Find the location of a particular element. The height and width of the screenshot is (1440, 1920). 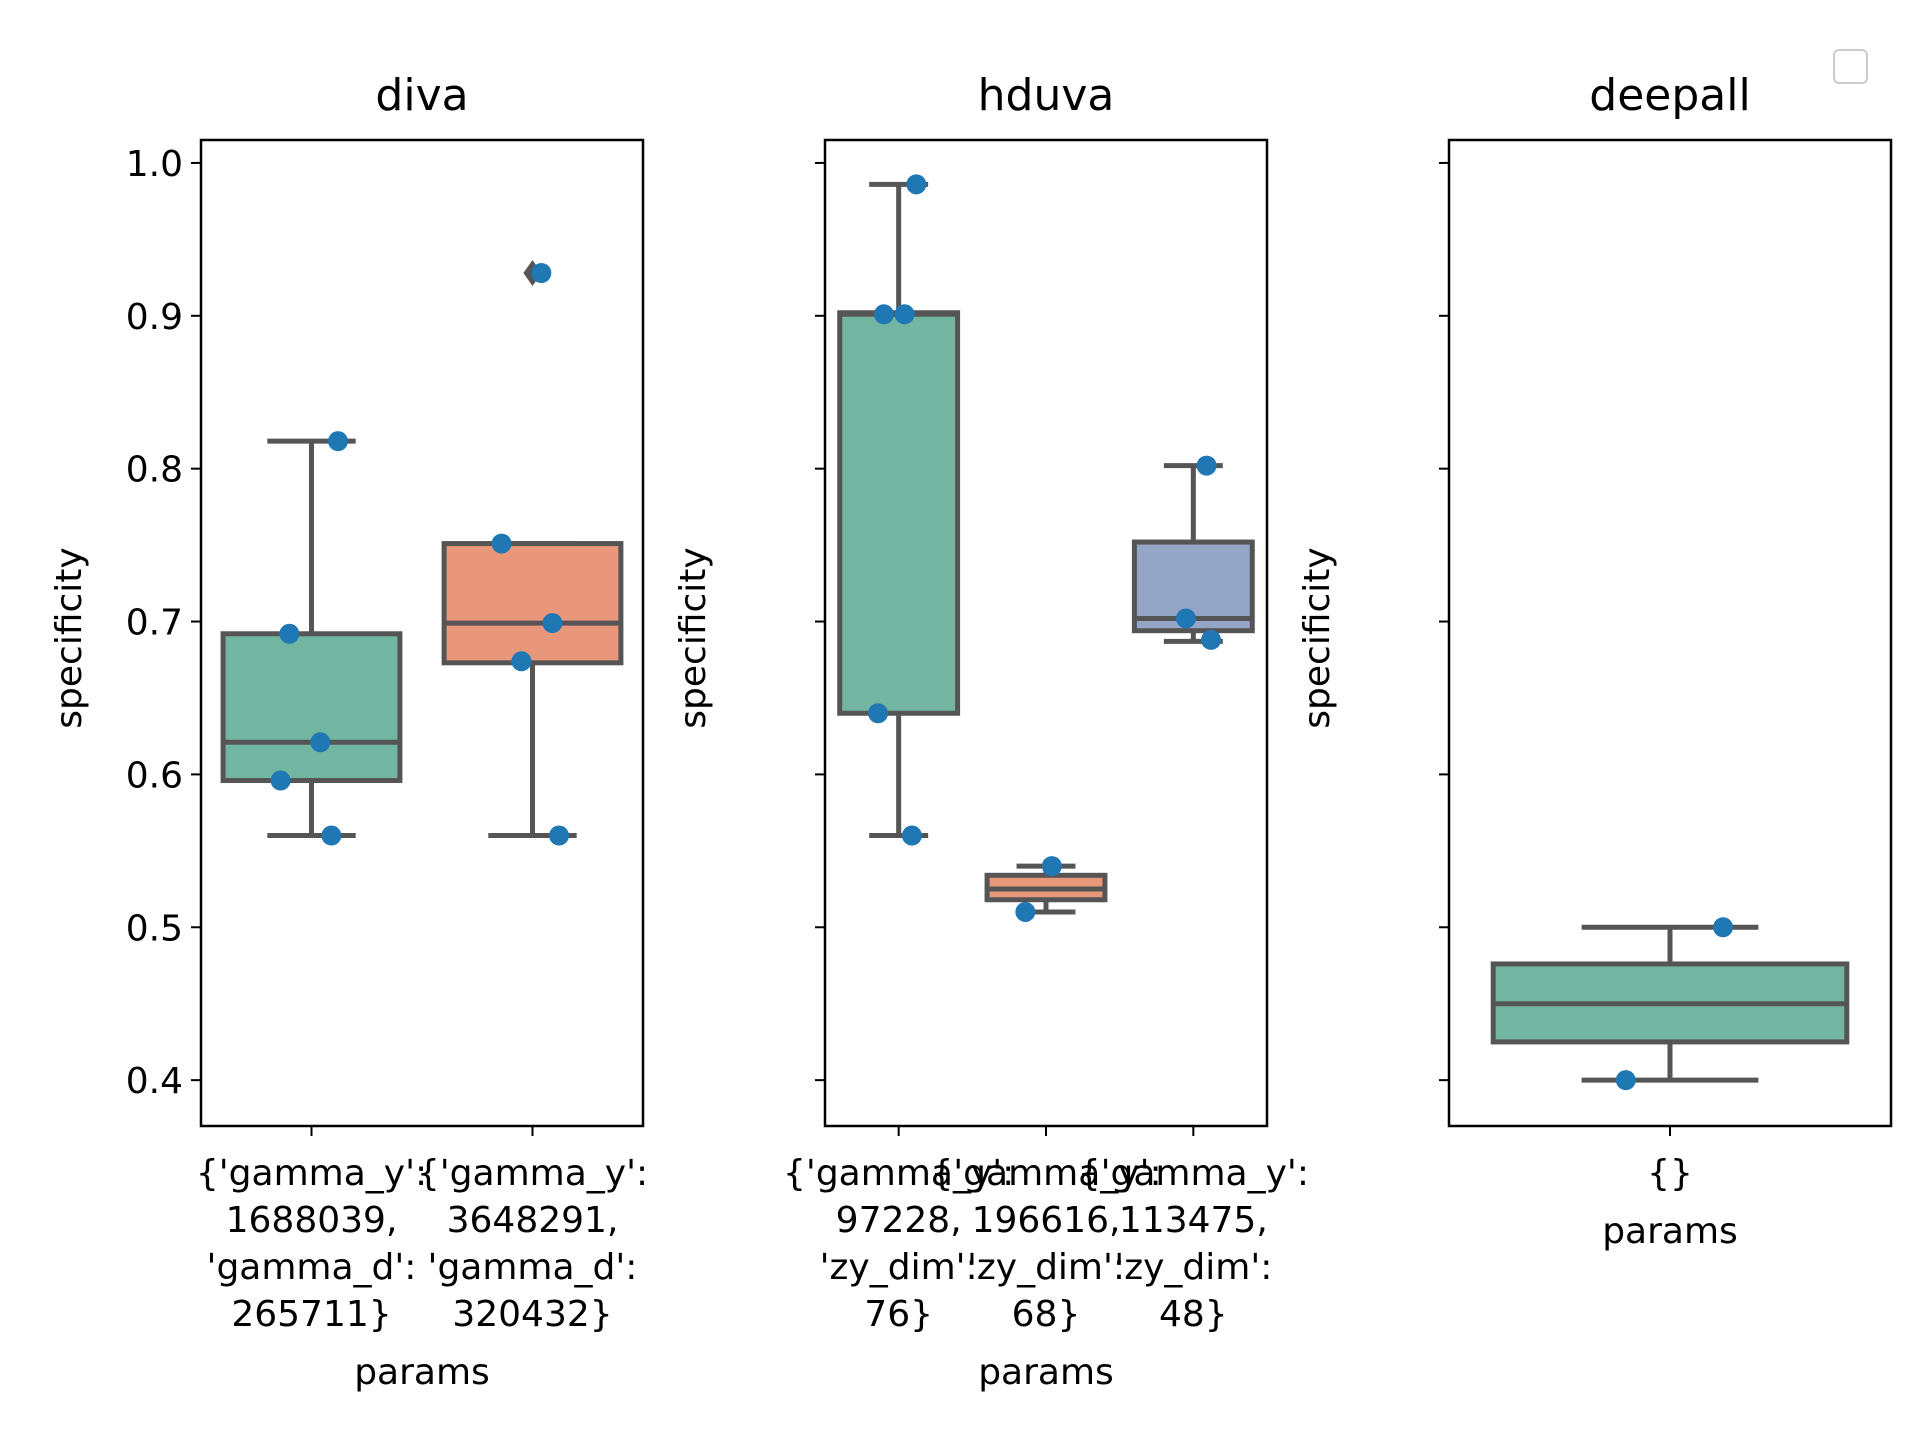

subplot-title: diva is located at coordinates (421, 95).